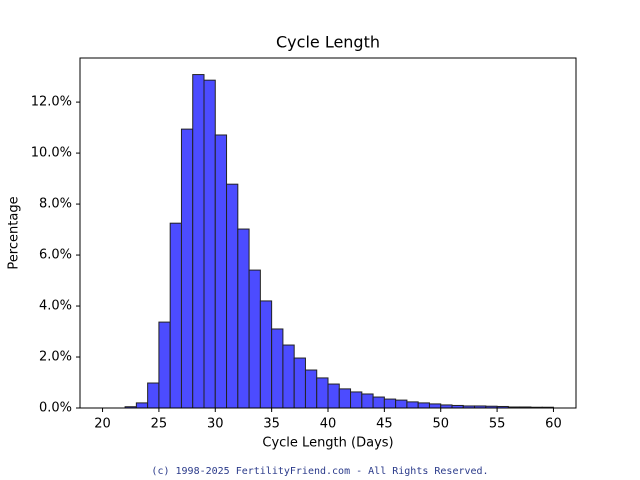  Describe the element at coordinates (55, 408) in the screenshot. I see `y-tick-label: 0.0%` at that location.